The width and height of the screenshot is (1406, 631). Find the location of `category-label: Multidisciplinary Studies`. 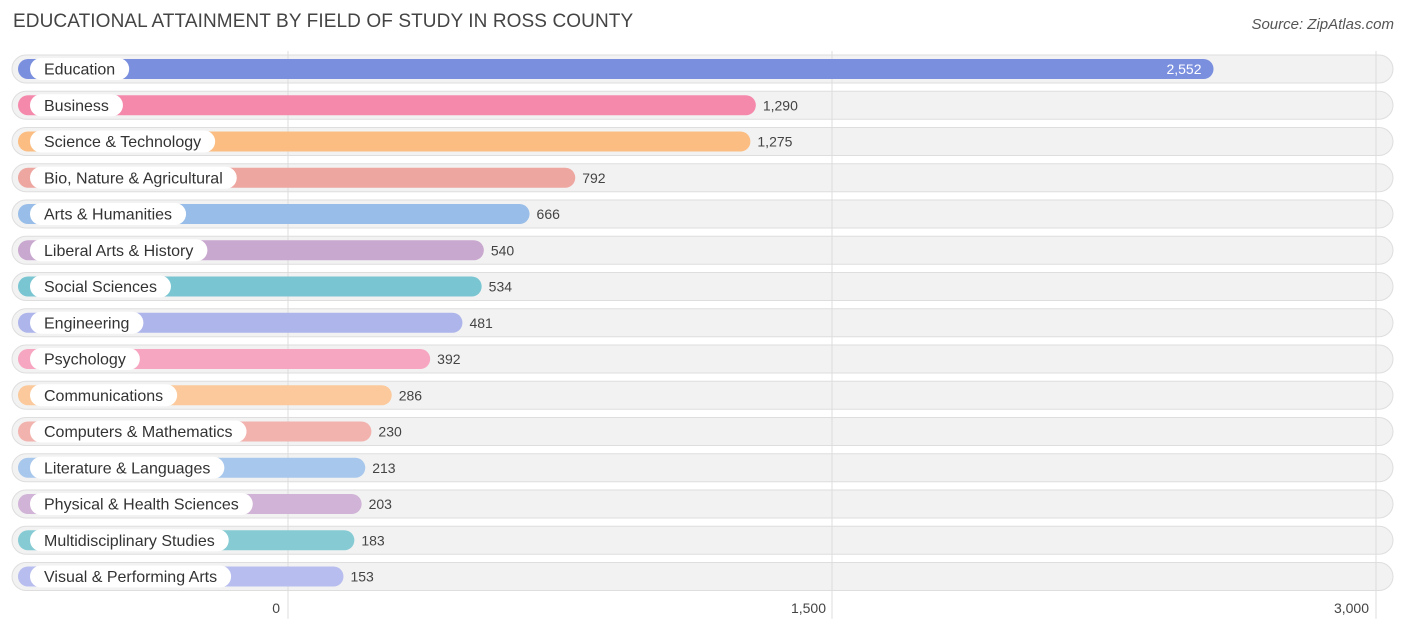

category-label: Multidisciplinary Studies is located at coordinates (129, 541).